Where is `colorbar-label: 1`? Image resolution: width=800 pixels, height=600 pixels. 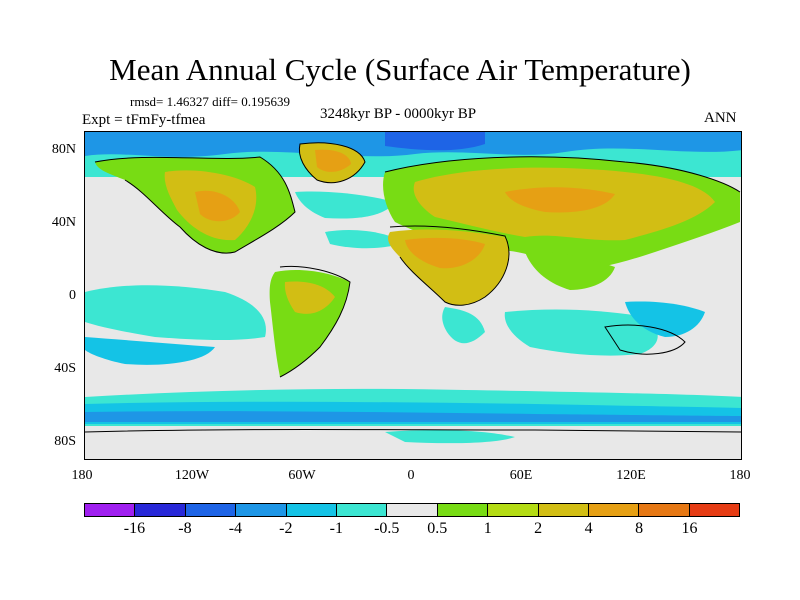 colorbar-label: 1 is located at coordinates (487, 528).